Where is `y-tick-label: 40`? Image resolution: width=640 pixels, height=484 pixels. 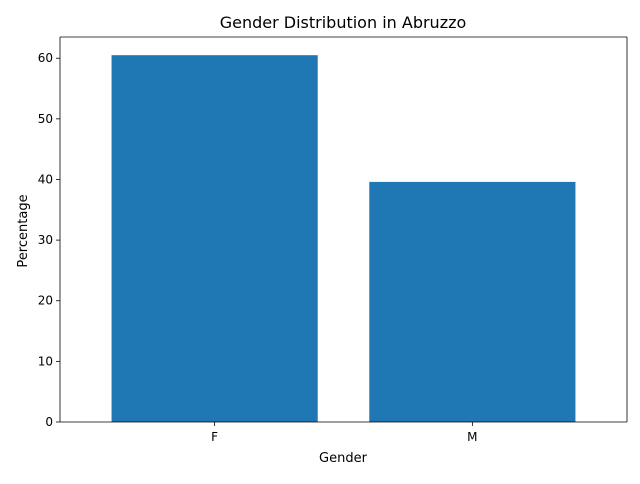 y-tick-label: 40 is located at coordinates (45, 179).